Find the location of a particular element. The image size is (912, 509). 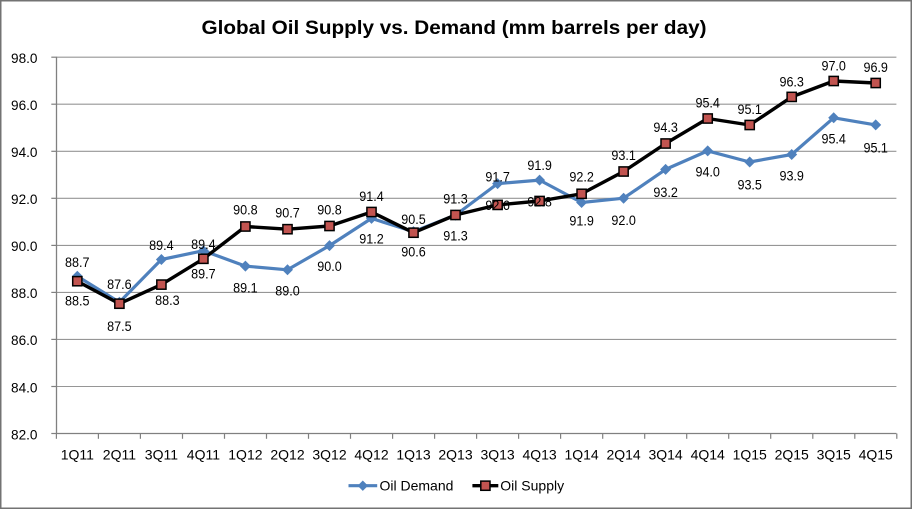

svg-text: 90.6 is located at coordinates (413, 251).